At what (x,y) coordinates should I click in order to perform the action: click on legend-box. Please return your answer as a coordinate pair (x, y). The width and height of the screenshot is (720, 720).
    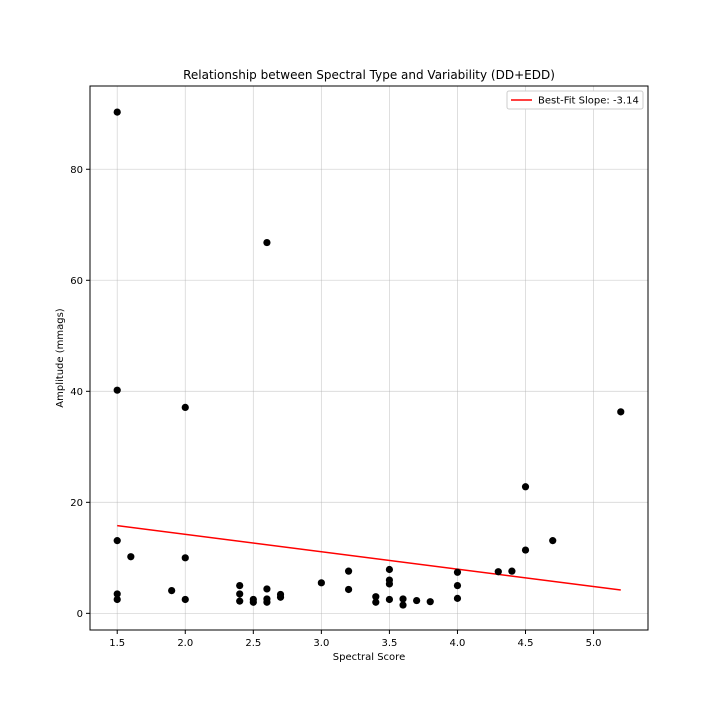
    Looking at the image, I should click on (575, 100).